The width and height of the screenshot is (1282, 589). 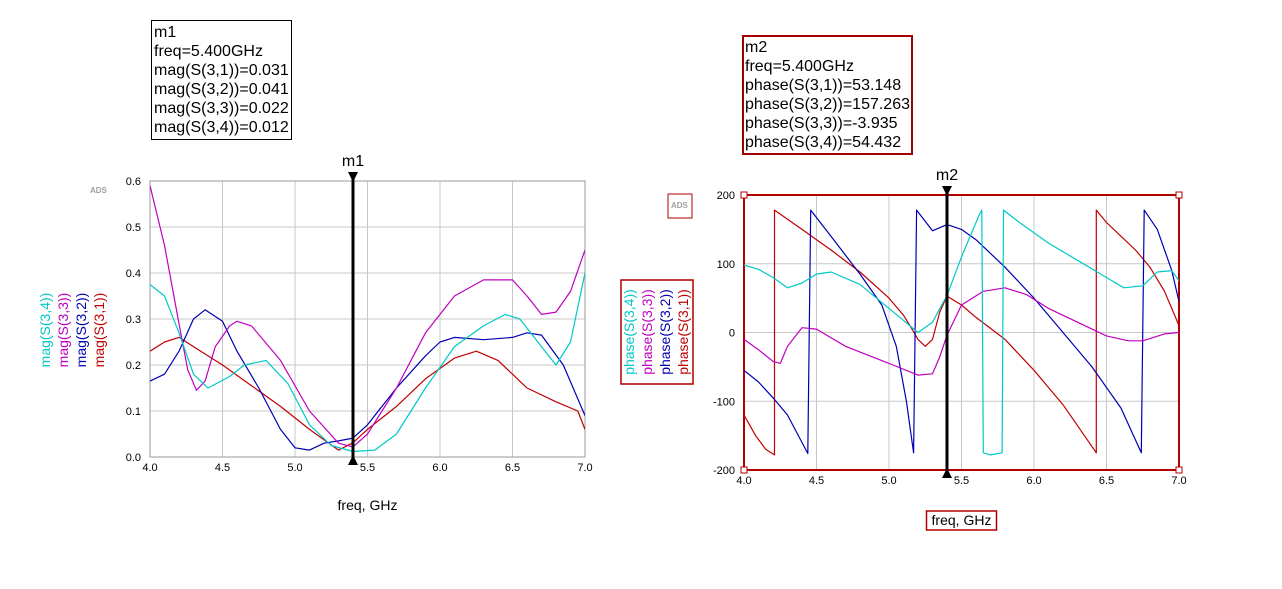 I want to click on y-tick-label: 100, so click(x=726, y=265).